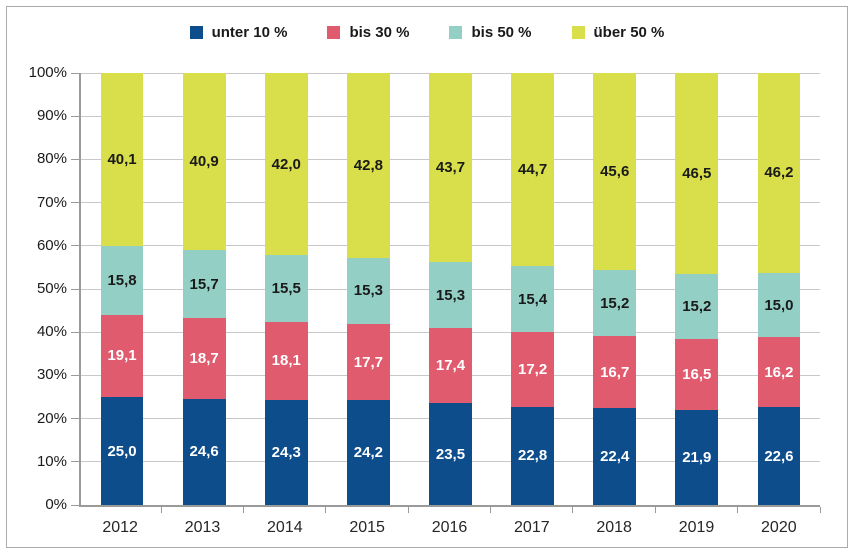 The height and width of the screenshot is (555, 855). Describe the element at coordinates (615, 456) in the screenshot. I see `bar-segment: 22,4` at that location.